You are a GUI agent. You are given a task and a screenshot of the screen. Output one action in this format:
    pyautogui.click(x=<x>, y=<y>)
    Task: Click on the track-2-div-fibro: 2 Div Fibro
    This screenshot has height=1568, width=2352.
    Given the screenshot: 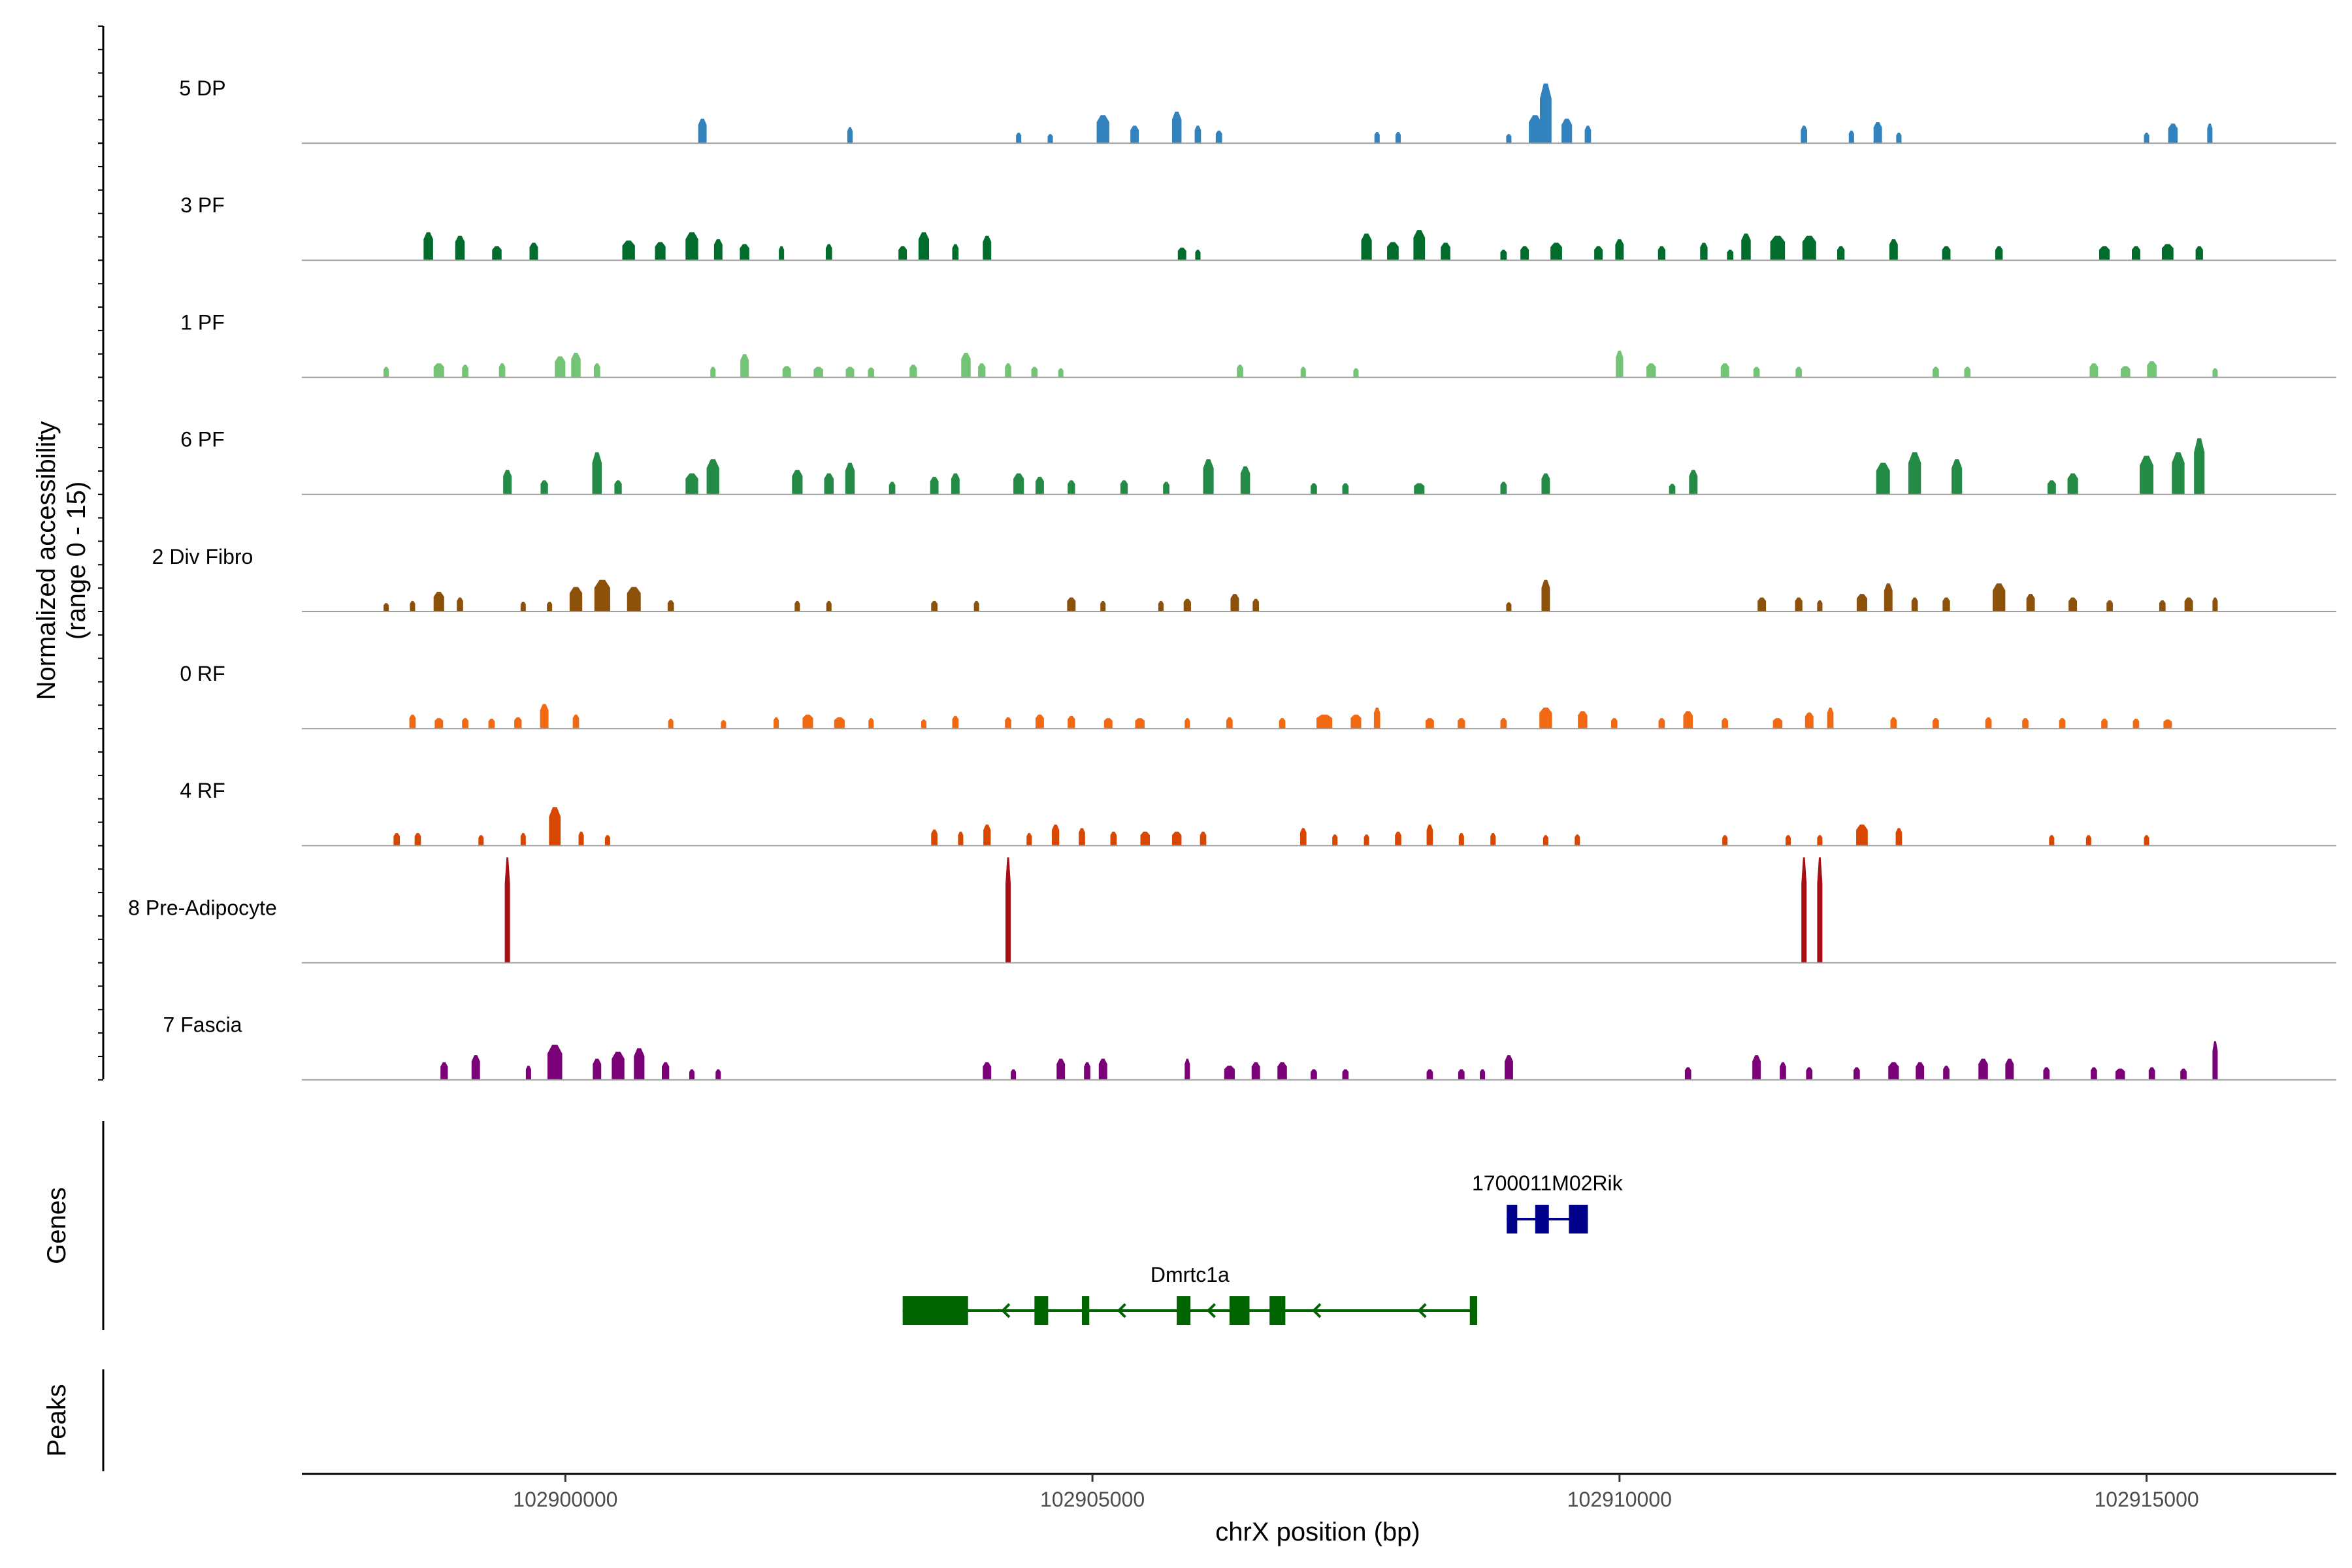 What is the action you would take?
    pyautogui.click(x=1244, y=578)
    